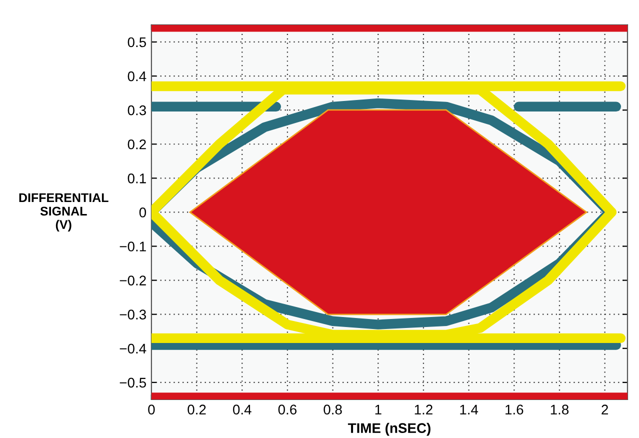 The height and width of the screenshot is (438, 639). What do you see at coordinates (137, 144) in the screenshot?
I see `y-tick-label: 0.2` at bounding box center [137, 144].